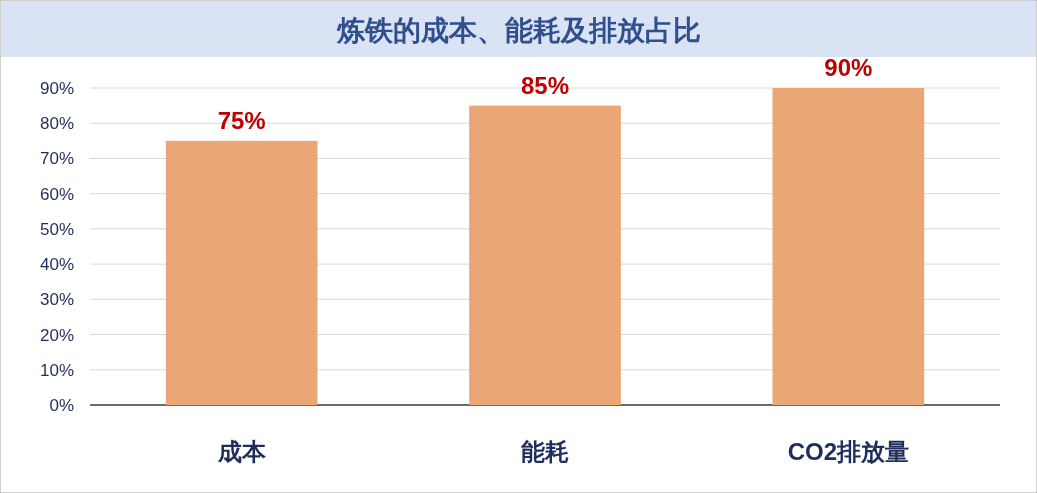 The image size is (1037, 493). What do you see at coordinates (56, 335) in the screenshot?
I see `y-tick-label: 20%` at bounding box center [56, 335].